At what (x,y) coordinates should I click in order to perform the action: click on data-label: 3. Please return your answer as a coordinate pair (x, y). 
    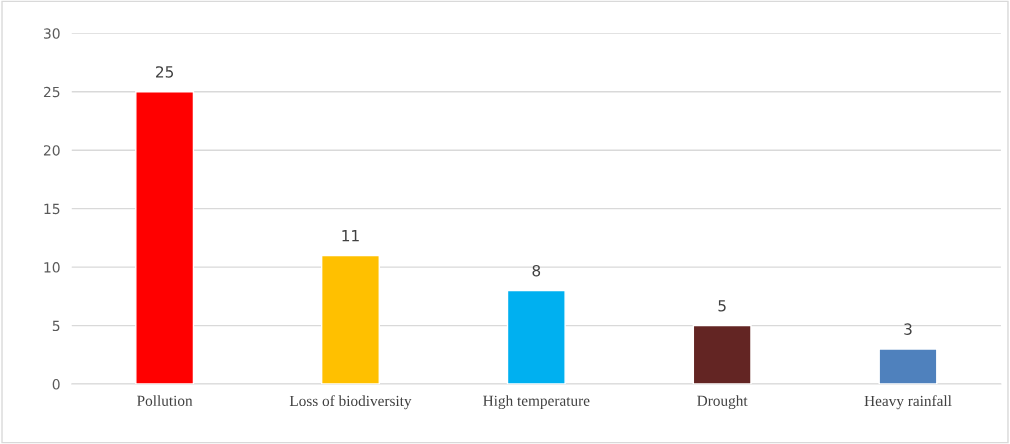
    Looking at the image, I should click on (908, 329).